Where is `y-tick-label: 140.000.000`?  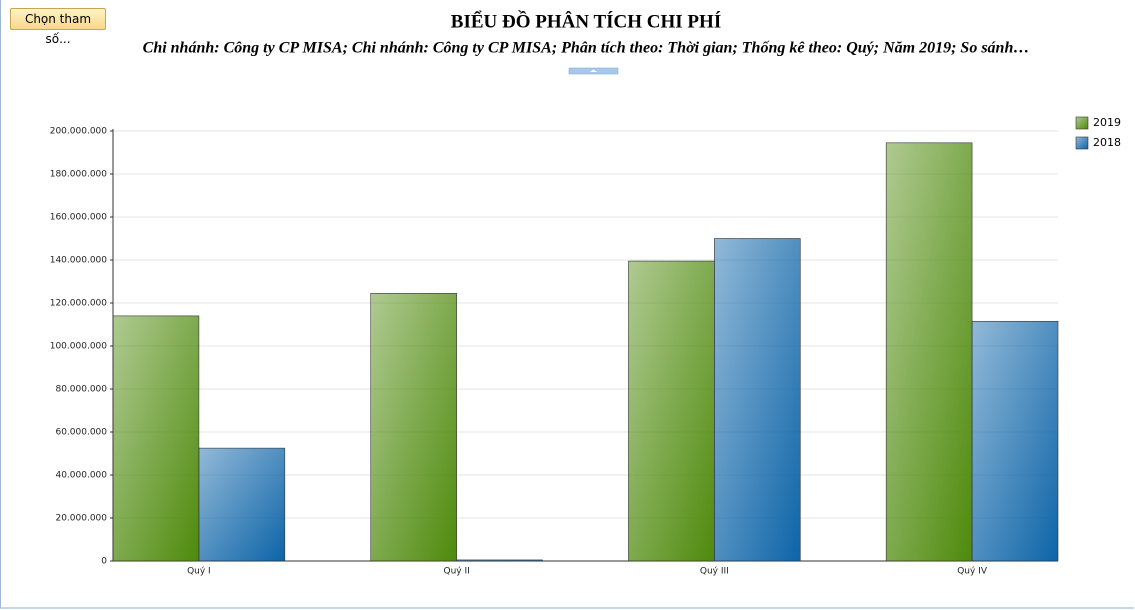 y-tick-label: 140.000.000 is located at coordinates (79, 261).